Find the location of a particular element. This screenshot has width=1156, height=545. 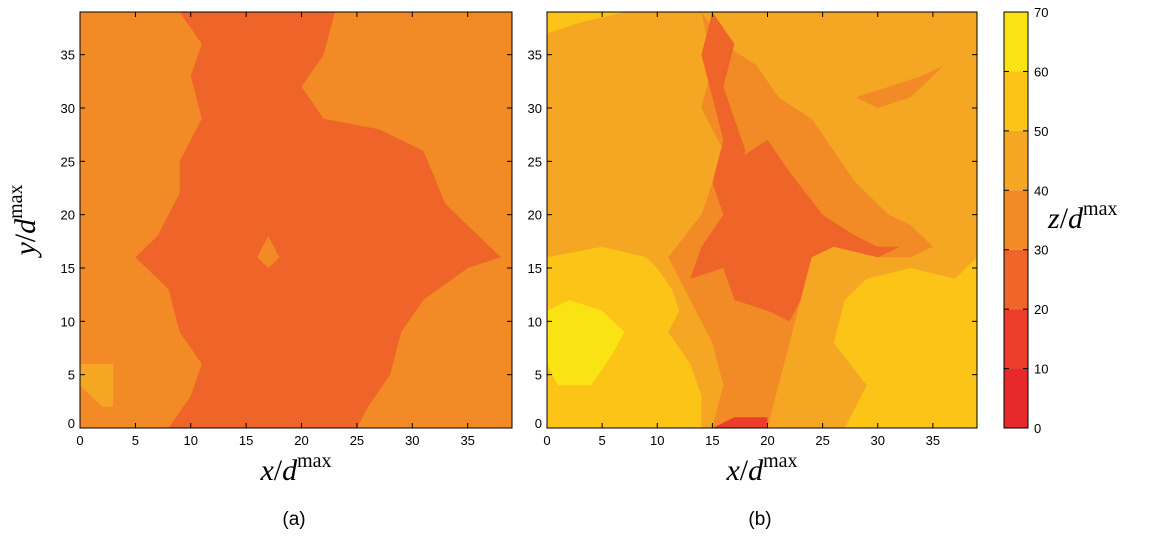

colorbar-tick-label: 20 is located at coordinates (1041, 309).